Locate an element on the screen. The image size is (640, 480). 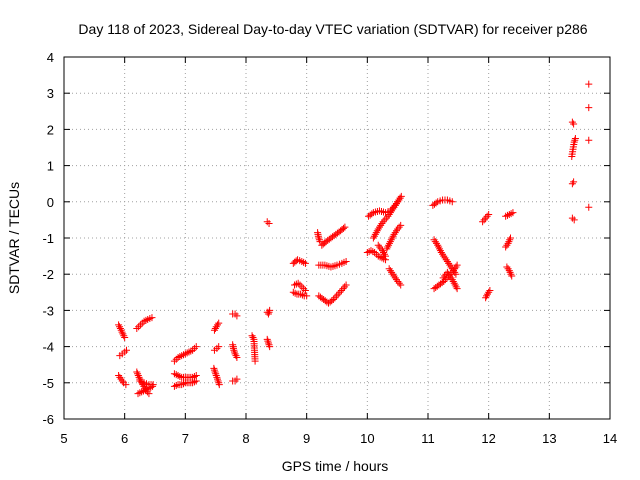
y-tick-labels: -6 -5 -4 -3 -2 -1 0 1 2 3 4 is located at coordinates (48, 238).